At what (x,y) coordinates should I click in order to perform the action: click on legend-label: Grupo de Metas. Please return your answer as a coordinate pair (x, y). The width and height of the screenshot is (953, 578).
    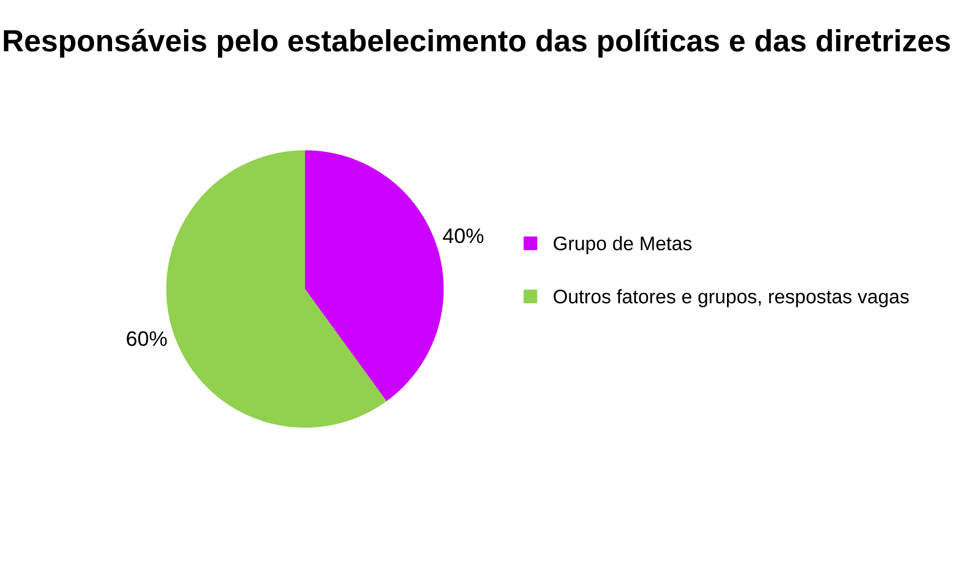
    Looking at the image, I should click on (623, 245).